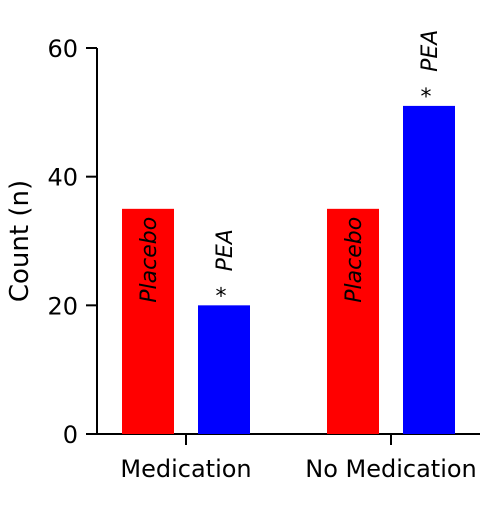  What do you see at coordinates (62, 178) in the screenshot?
I see `y-tick-label: 40` at bounding box center [62, 178].